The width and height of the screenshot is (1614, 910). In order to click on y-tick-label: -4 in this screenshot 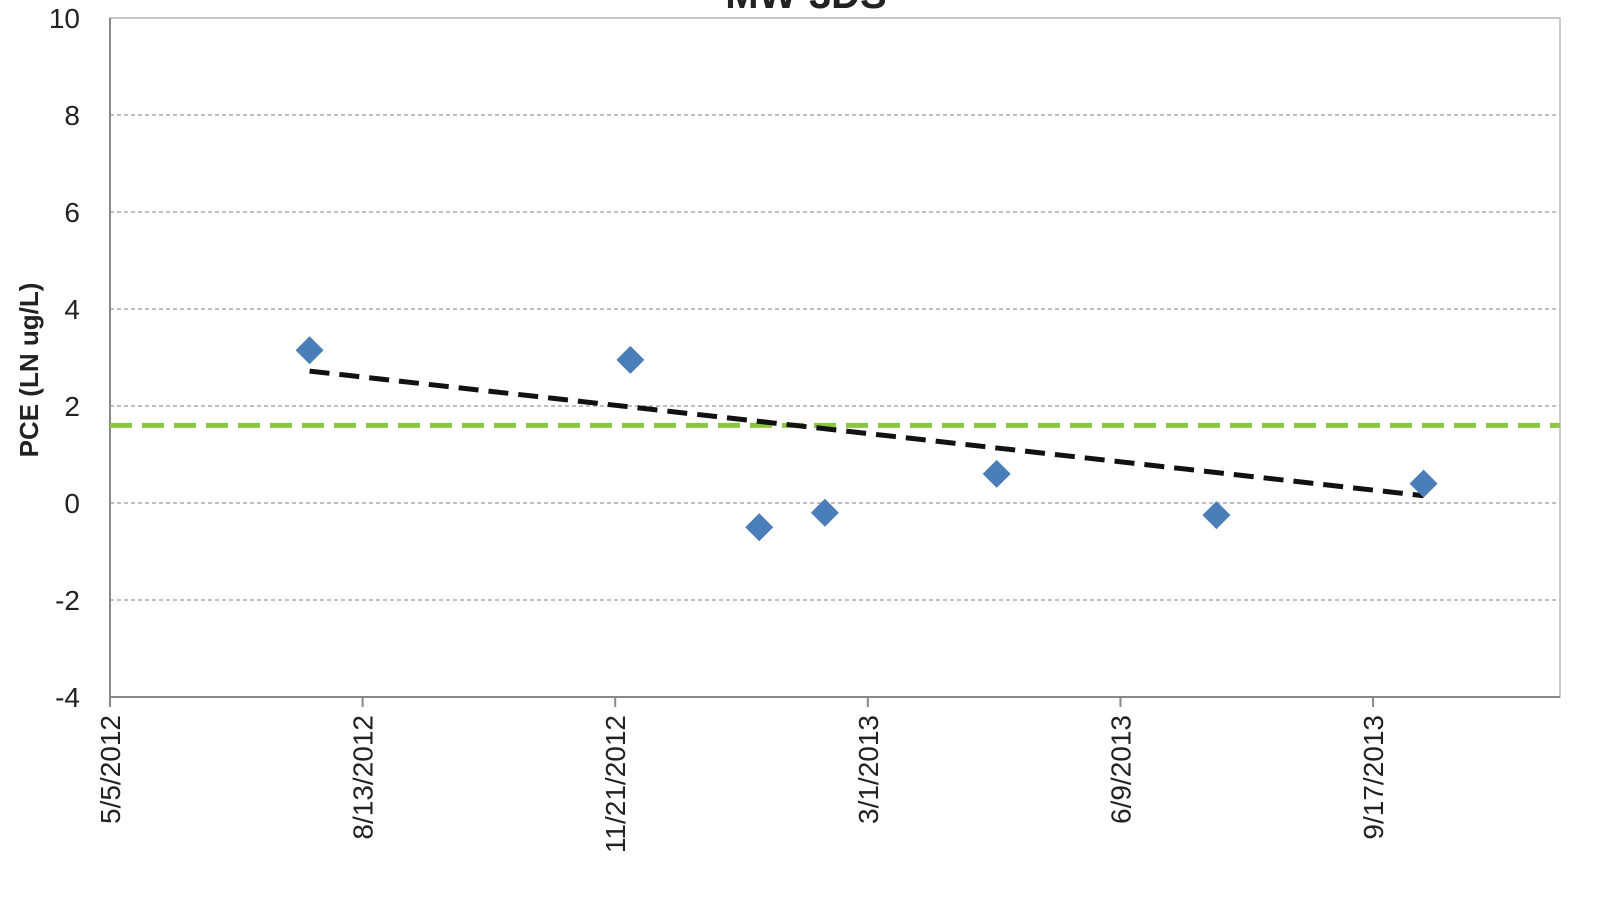, I will do `click(67, 697)`.